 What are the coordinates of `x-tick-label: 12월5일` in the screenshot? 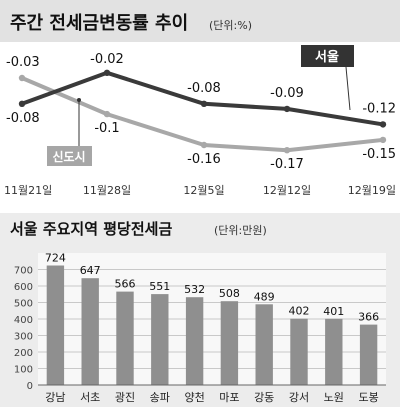 It's located at (203, 190).